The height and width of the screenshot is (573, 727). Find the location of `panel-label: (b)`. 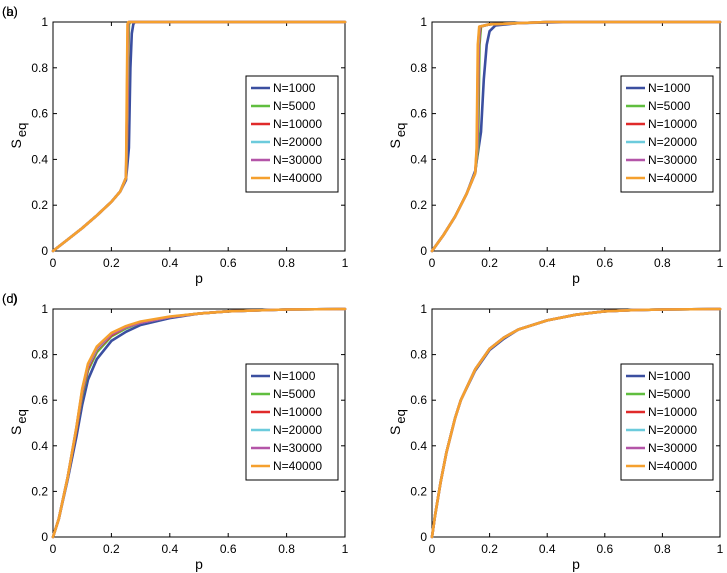

panel-label: (b) is located at coordinates (10, 11).